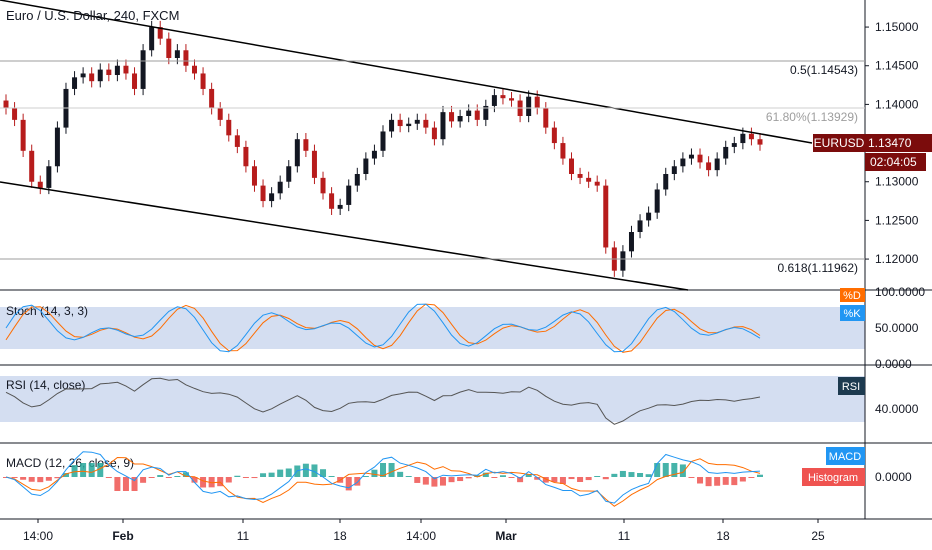  What do you see at coordinates (824, 70) in the screenshot?
I see `fib-half-label: 0.5(1.14543)` at bounding box center [824, 70].